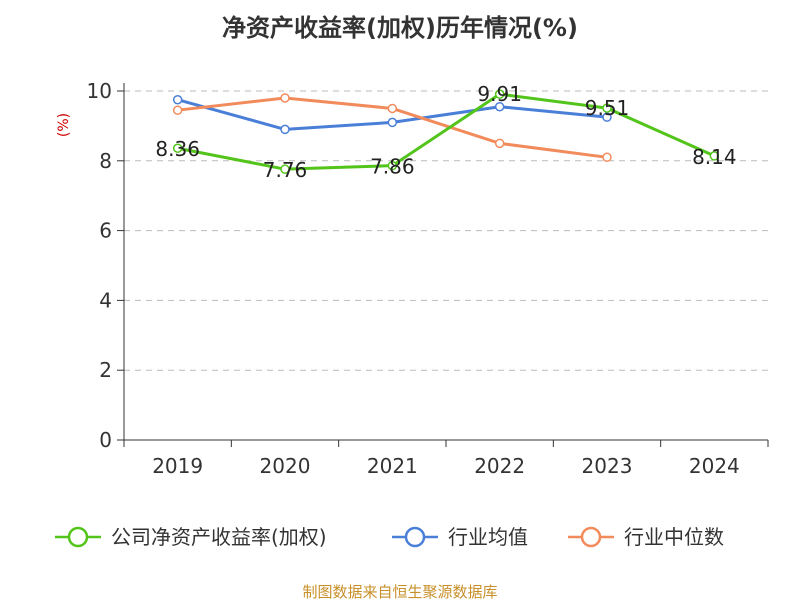 The height and width of the screenshot is (602, 800). Describe the element at coordinates (105, 440) in the screenshot. I see `y-tick-label: 0` at that location.